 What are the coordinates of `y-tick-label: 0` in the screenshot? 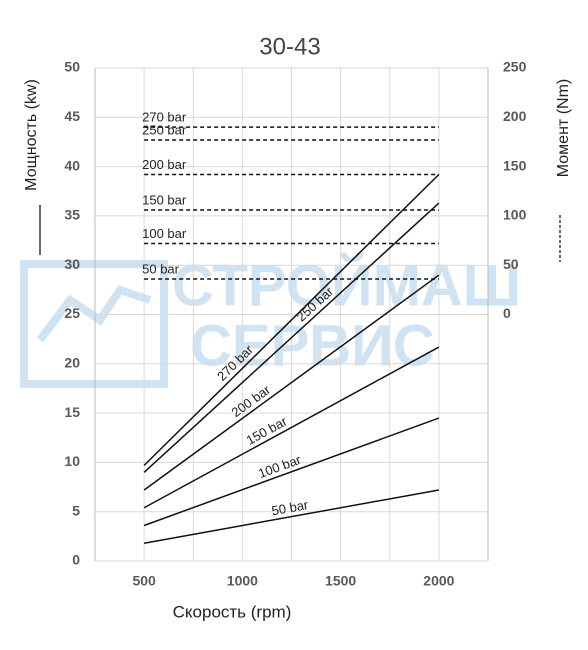 It's located at (76, 560).